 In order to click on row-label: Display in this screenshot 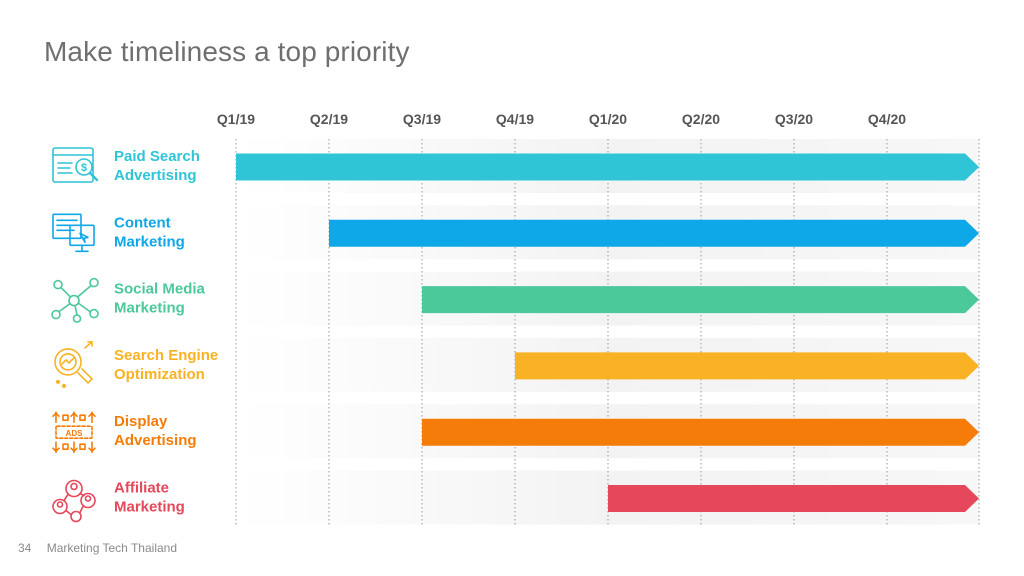, I will do `click(141, 421)`.